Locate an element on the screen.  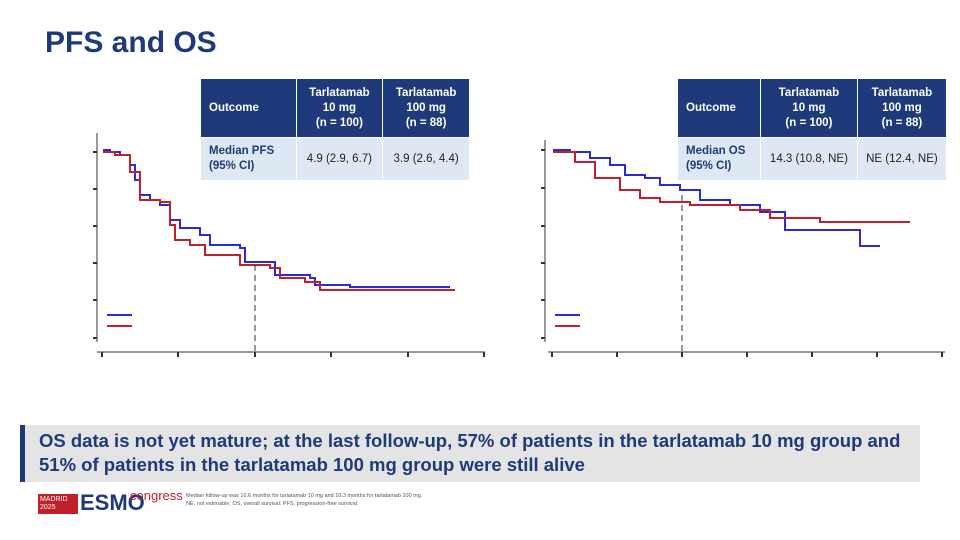
cell-line: Median PFS is located at coordinates (242, 151).